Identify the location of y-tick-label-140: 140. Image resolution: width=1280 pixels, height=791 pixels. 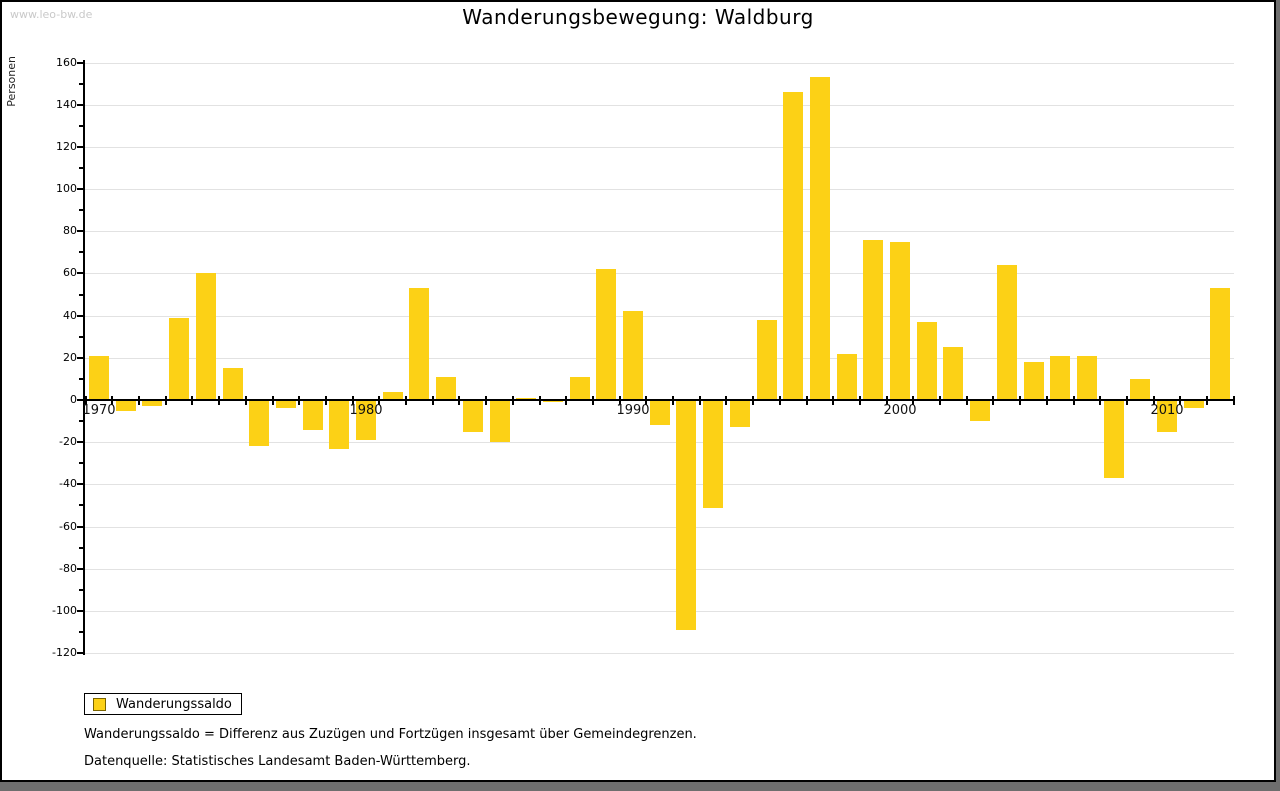
(66, 104).